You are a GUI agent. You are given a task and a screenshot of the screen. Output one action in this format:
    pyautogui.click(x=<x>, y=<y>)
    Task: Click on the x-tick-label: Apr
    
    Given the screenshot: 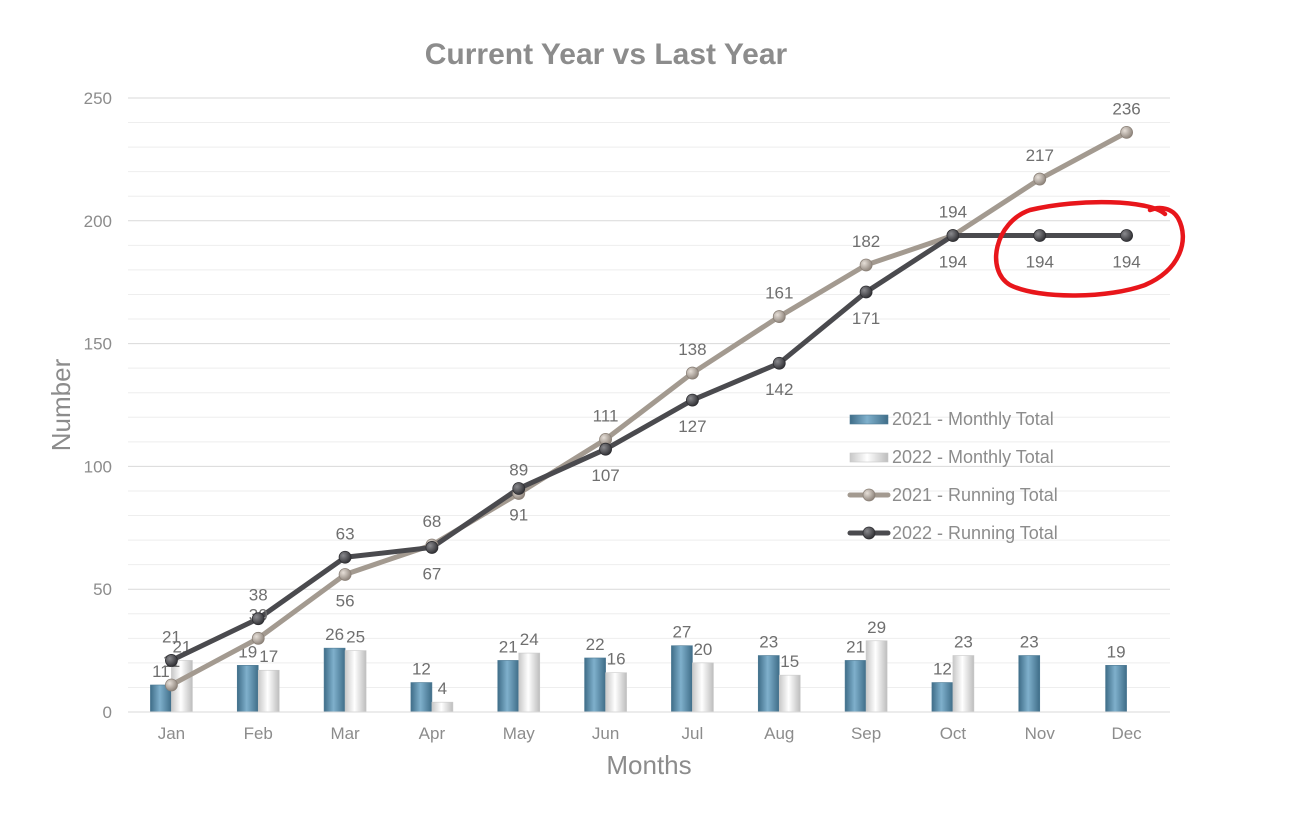 What is the action you would take?
    pyautogui.click(x=432, y=733)
    